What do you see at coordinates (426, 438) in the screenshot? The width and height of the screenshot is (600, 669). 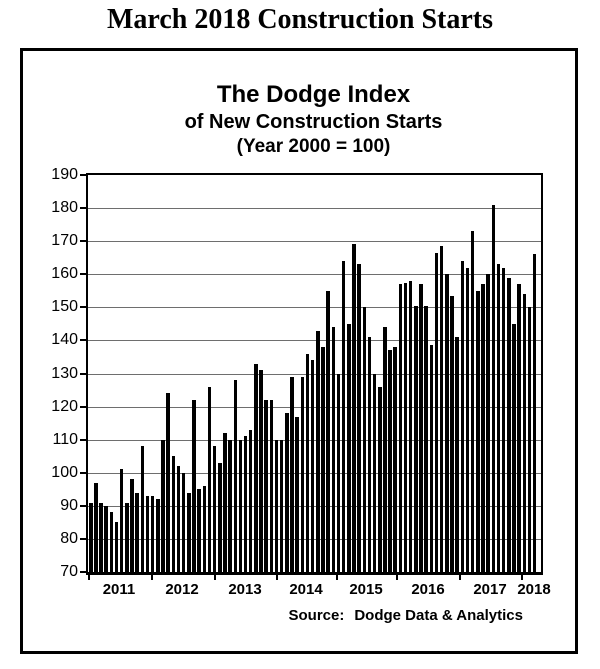 I see `bar-2016-Jun` at bounding box center [426, 438].